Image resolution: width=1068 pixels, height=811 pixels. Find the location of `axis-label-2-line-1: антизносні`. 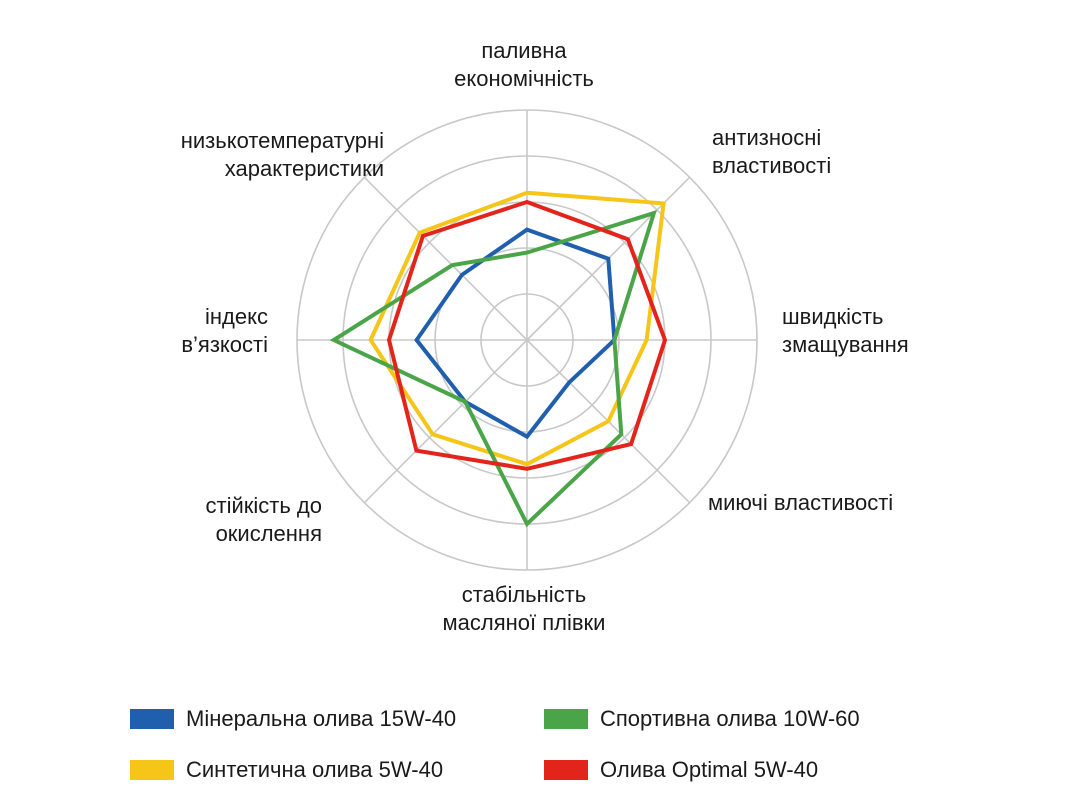

axis-label-2-line-1: антизносні is located at coordinates (766, 137).